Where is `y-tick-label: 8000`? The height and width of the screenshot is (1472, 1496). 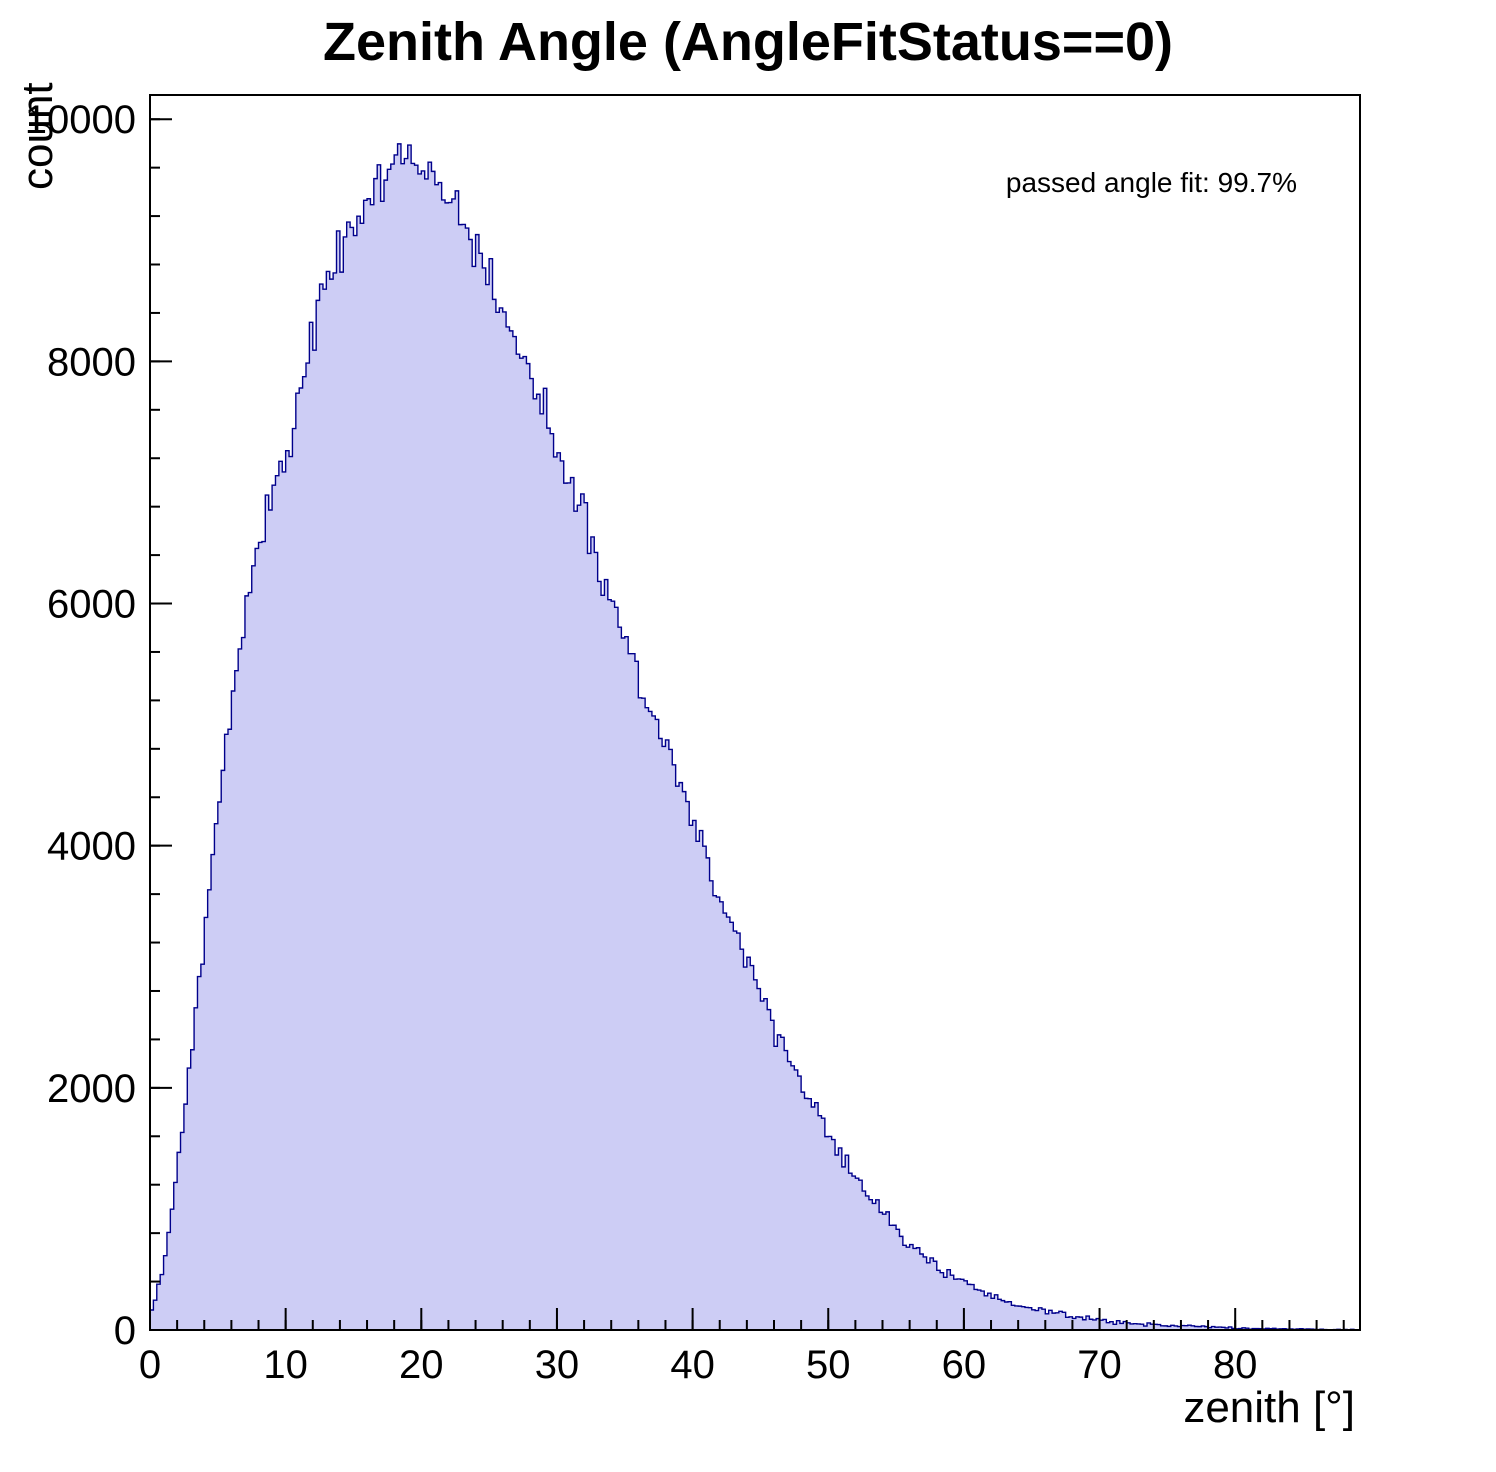
y-tick-label: 8000 is located at coordinates (91, 362).